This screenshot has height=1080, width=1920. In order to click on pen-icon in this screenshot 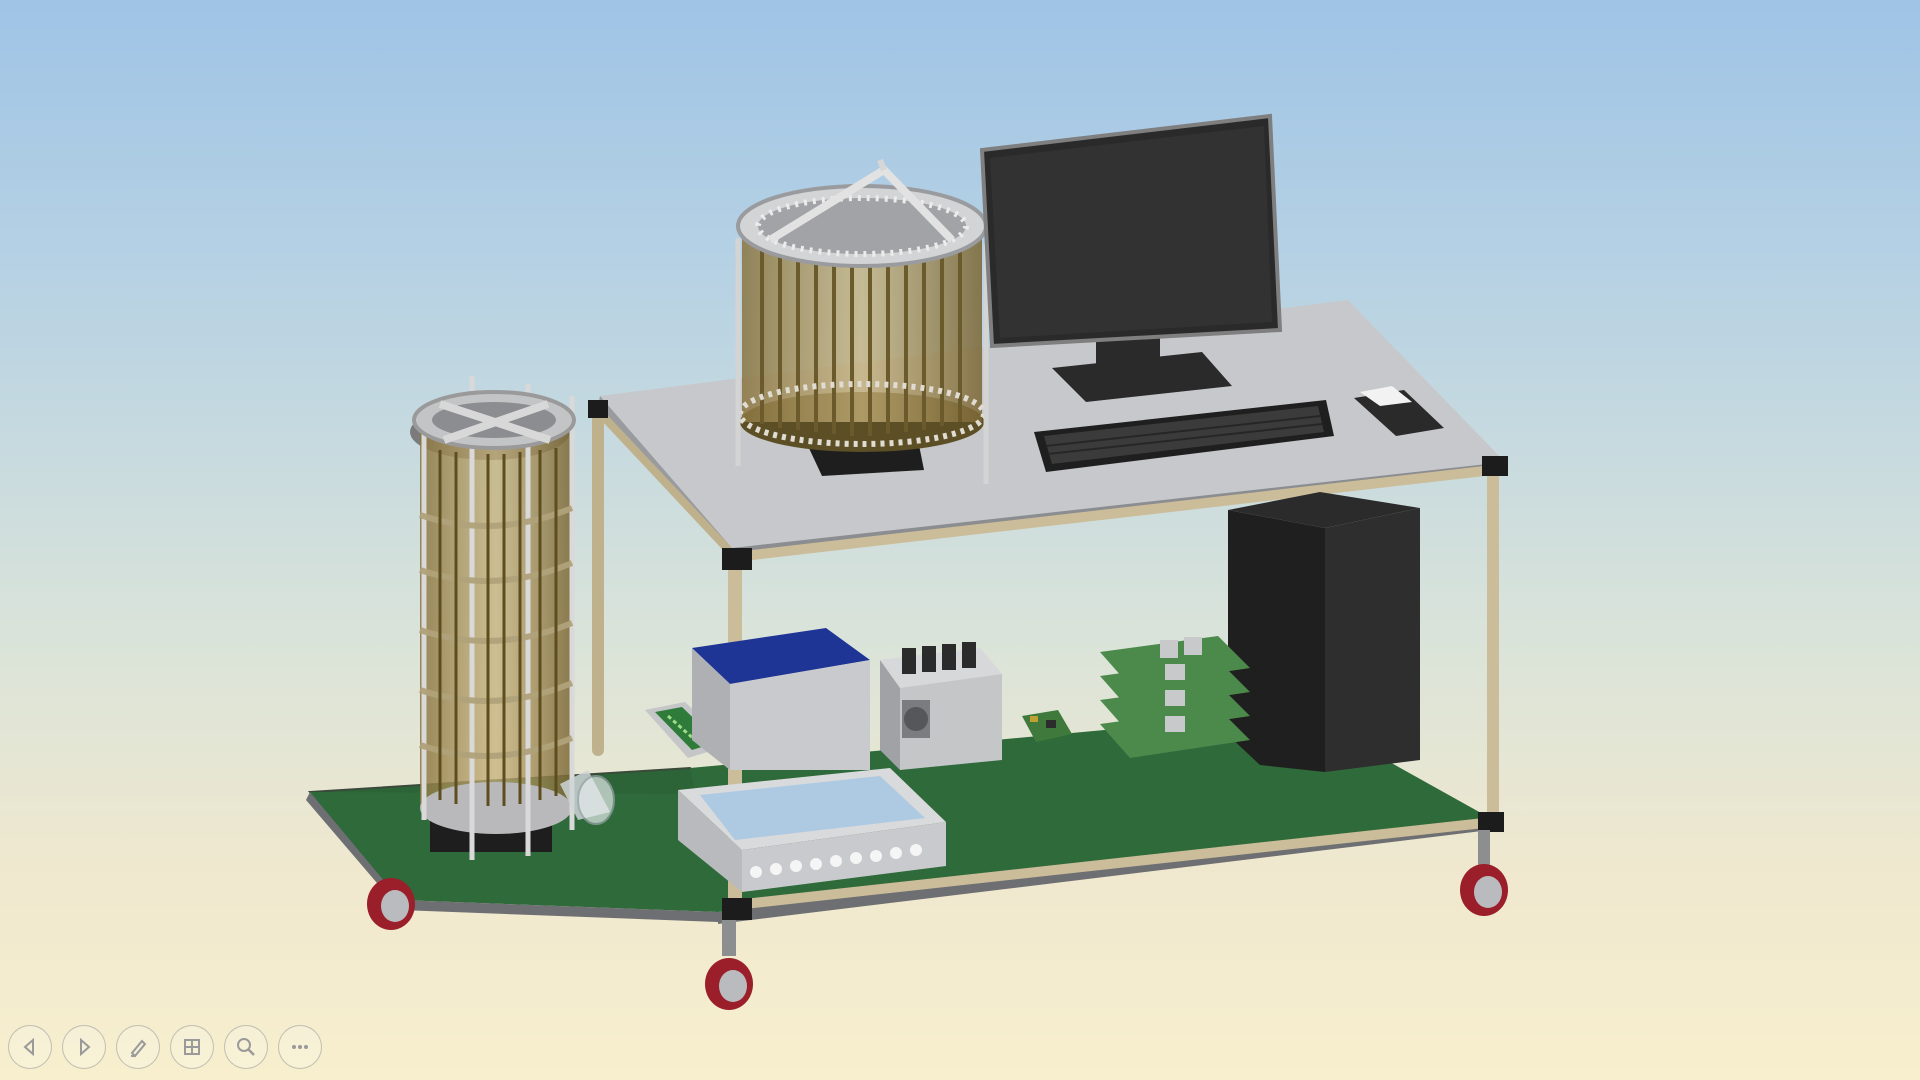, I will do `click(138, 1048)`.